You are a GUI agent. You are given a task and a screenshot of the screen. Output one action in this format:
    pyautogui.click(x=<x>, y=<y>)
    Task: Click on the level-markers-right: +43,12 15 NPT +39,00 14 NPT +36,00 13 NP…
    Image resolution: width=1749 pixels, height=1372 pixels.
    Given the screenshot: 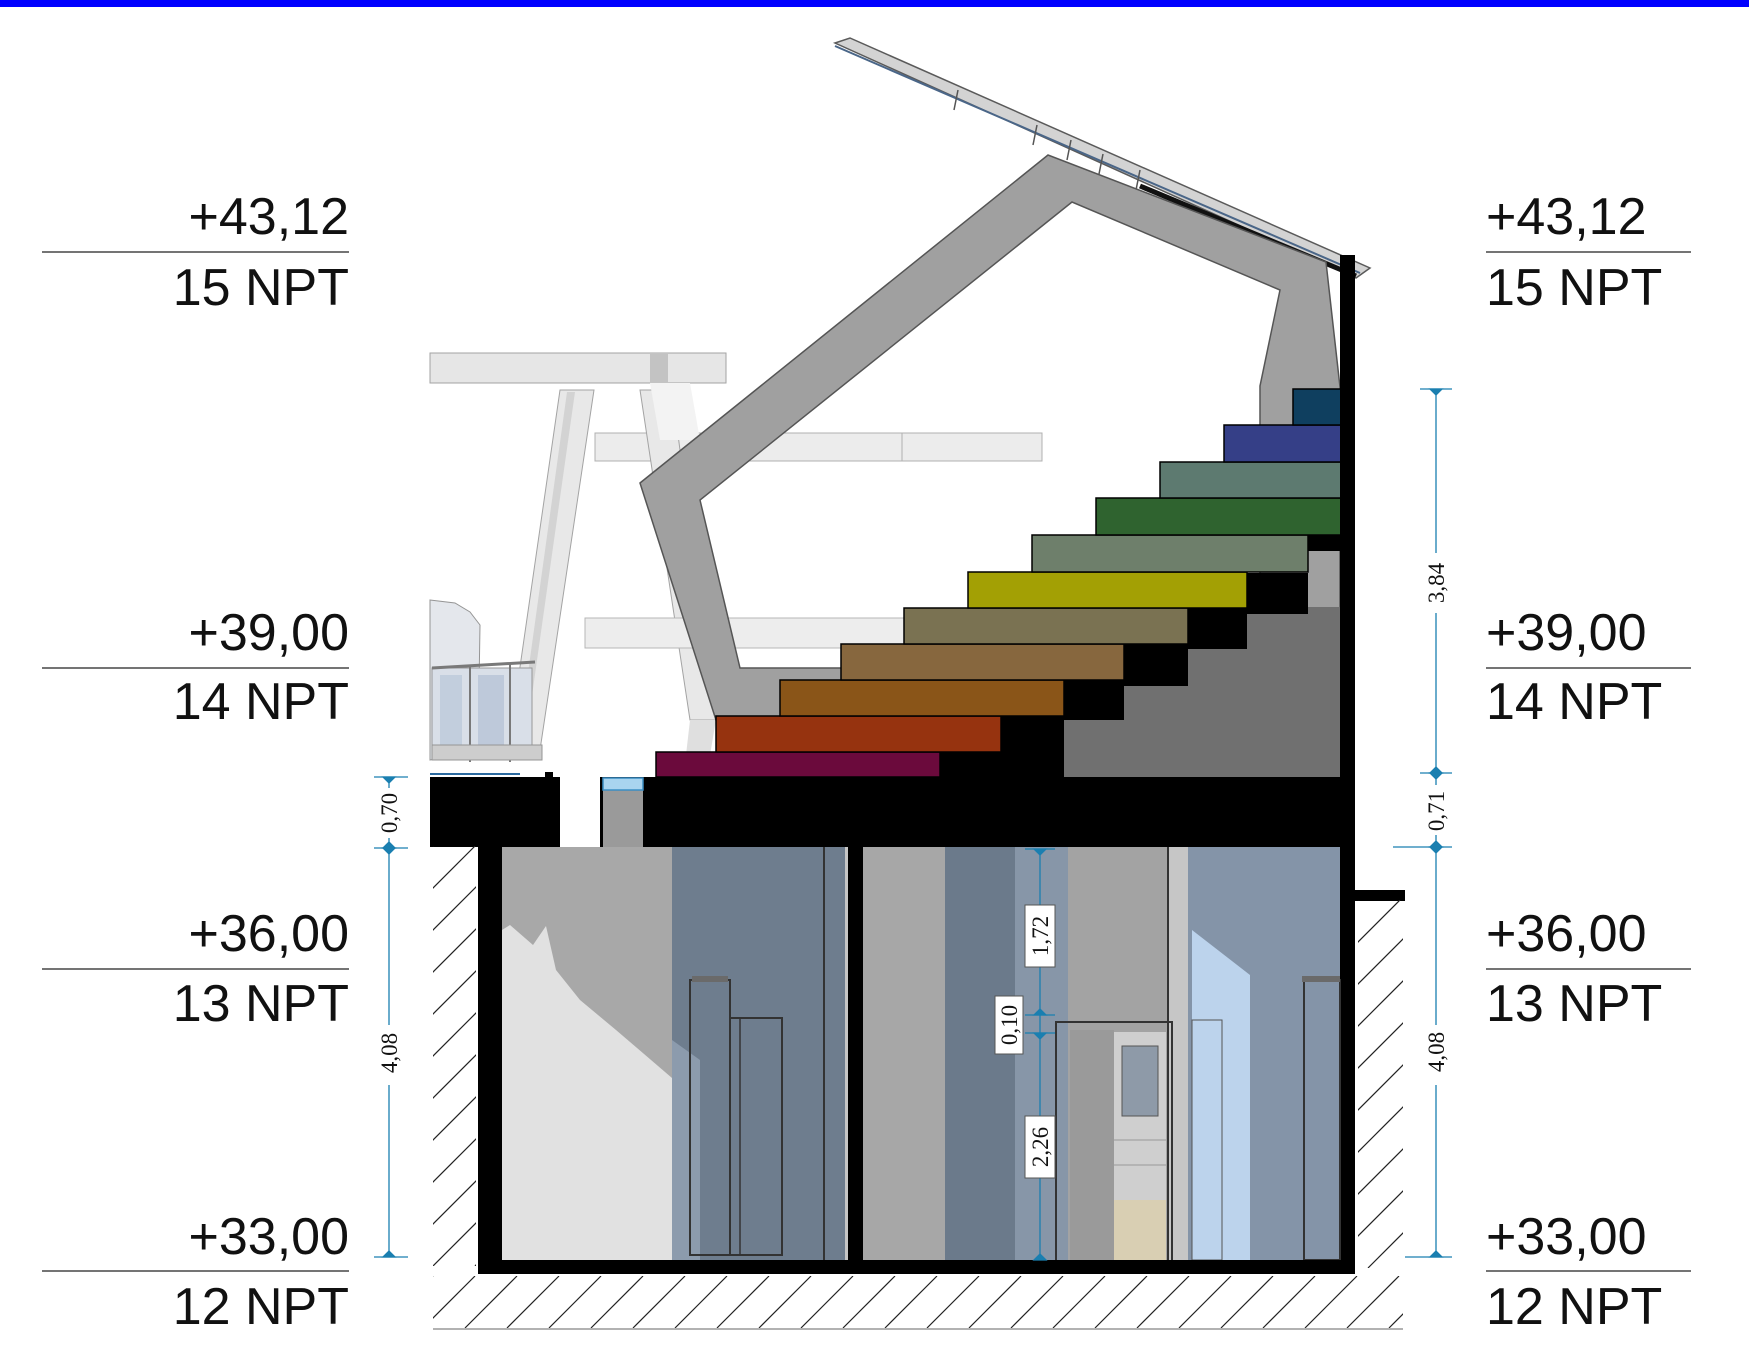 What is the action you would take?
    pyautogui.click(x=1588, y=762)
    